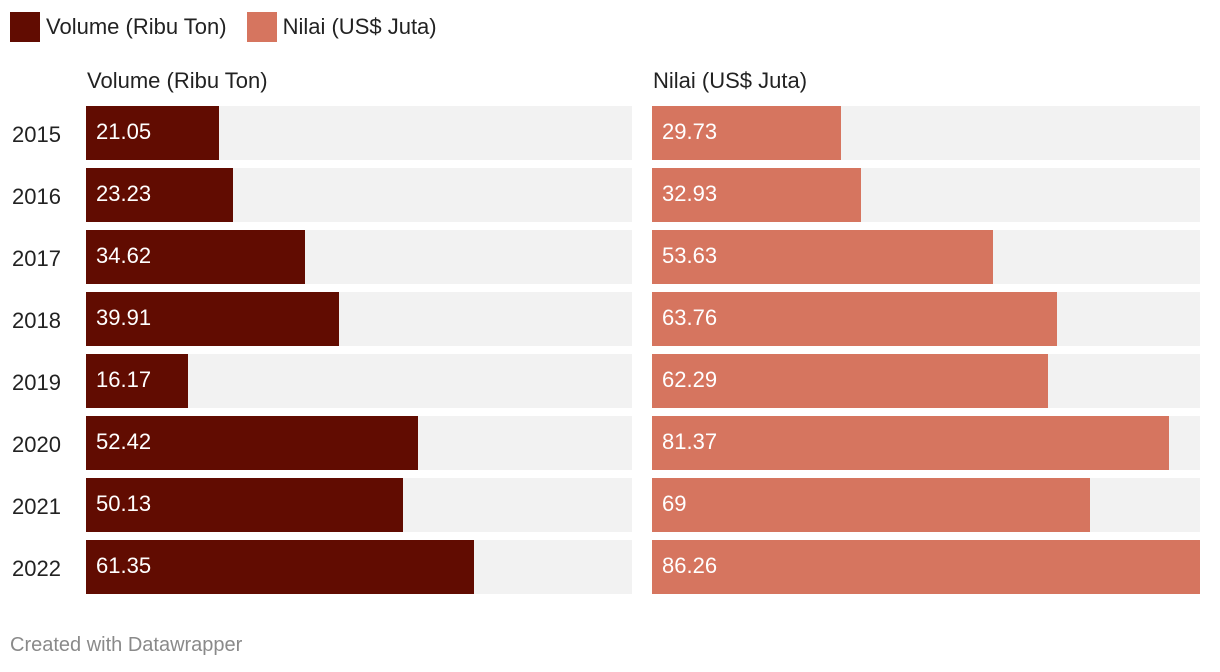  I want to click on bar-track: 69, so click(926, 505).